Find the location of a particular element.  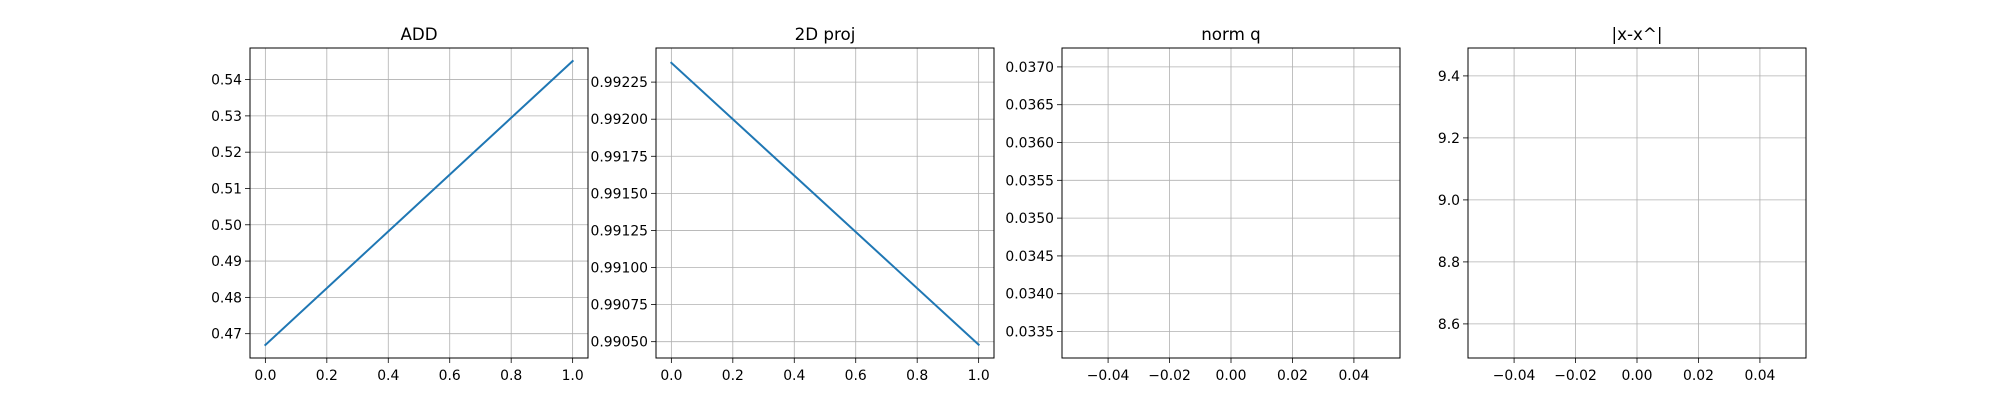

panel-title: |x-x^| is located at coordinates (1637, 34).